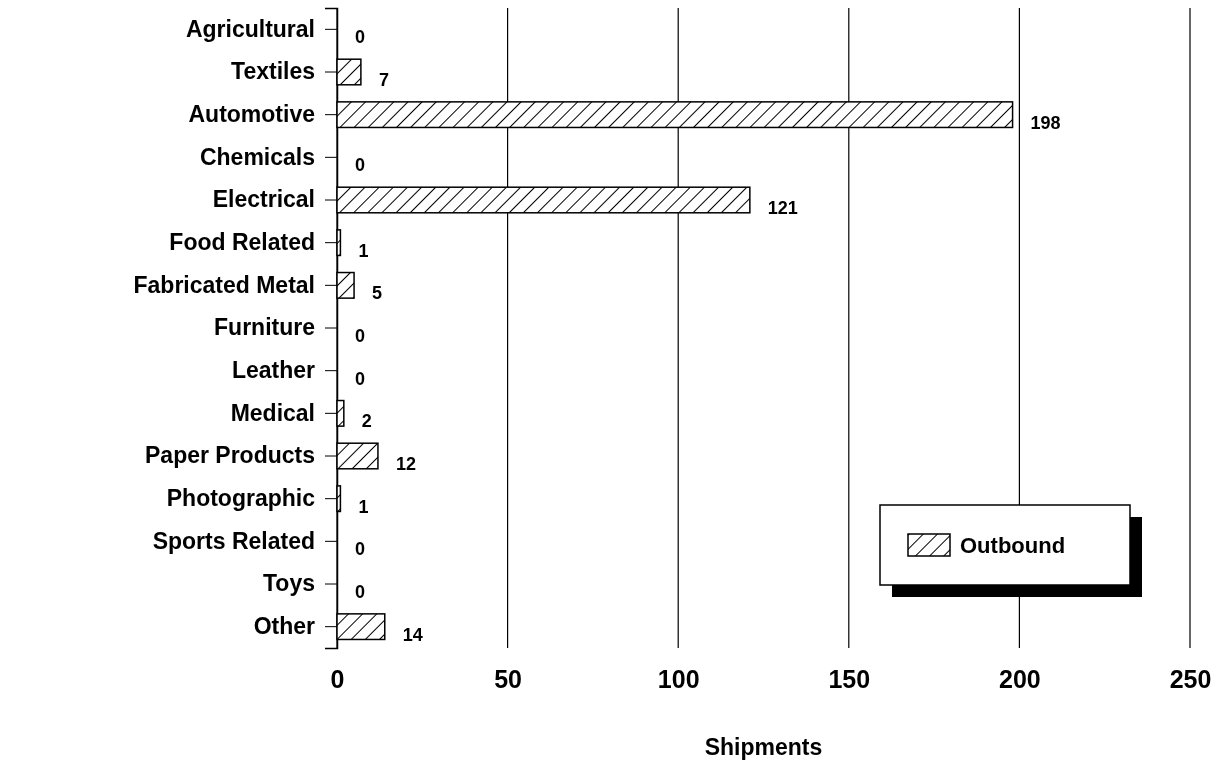  Describe the element at coordinates (366, 421) in the screenshot. I see `data-label: 2` at that location.